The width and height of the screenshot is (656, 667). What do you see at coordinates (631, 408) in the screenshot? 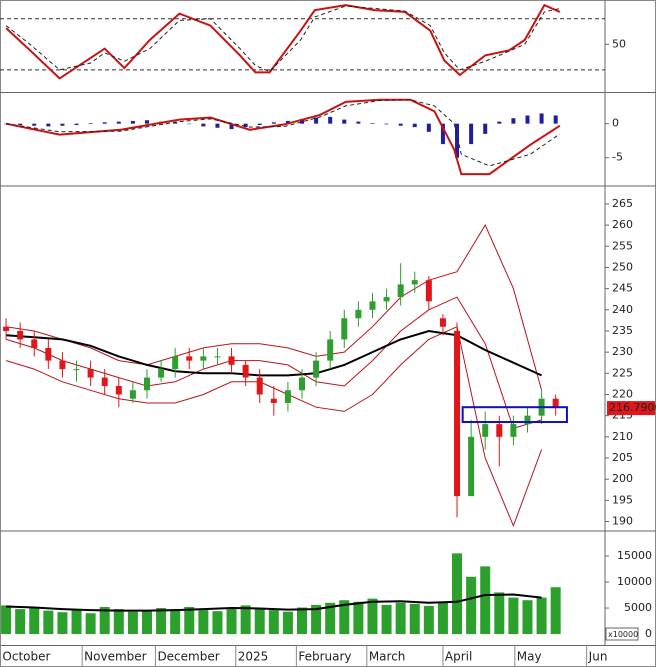
I see `last-price-marker` at bounding box center [631, 408].